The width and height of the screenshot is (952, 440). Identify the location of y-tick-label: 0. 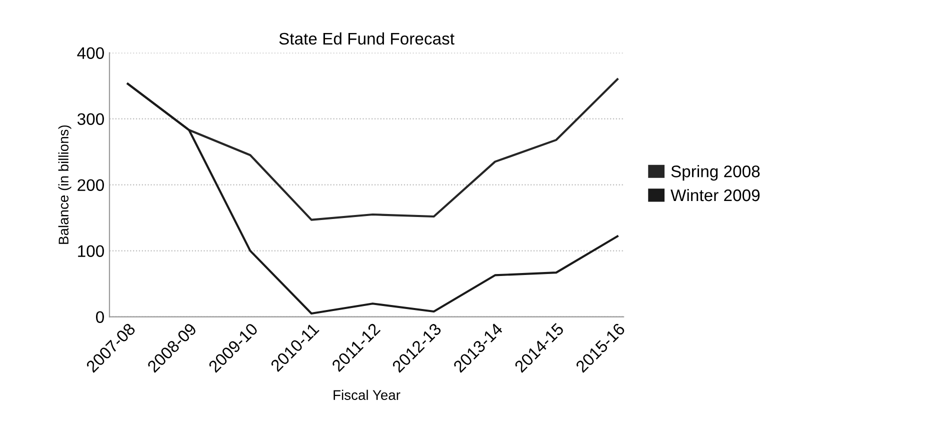
(100, 317).